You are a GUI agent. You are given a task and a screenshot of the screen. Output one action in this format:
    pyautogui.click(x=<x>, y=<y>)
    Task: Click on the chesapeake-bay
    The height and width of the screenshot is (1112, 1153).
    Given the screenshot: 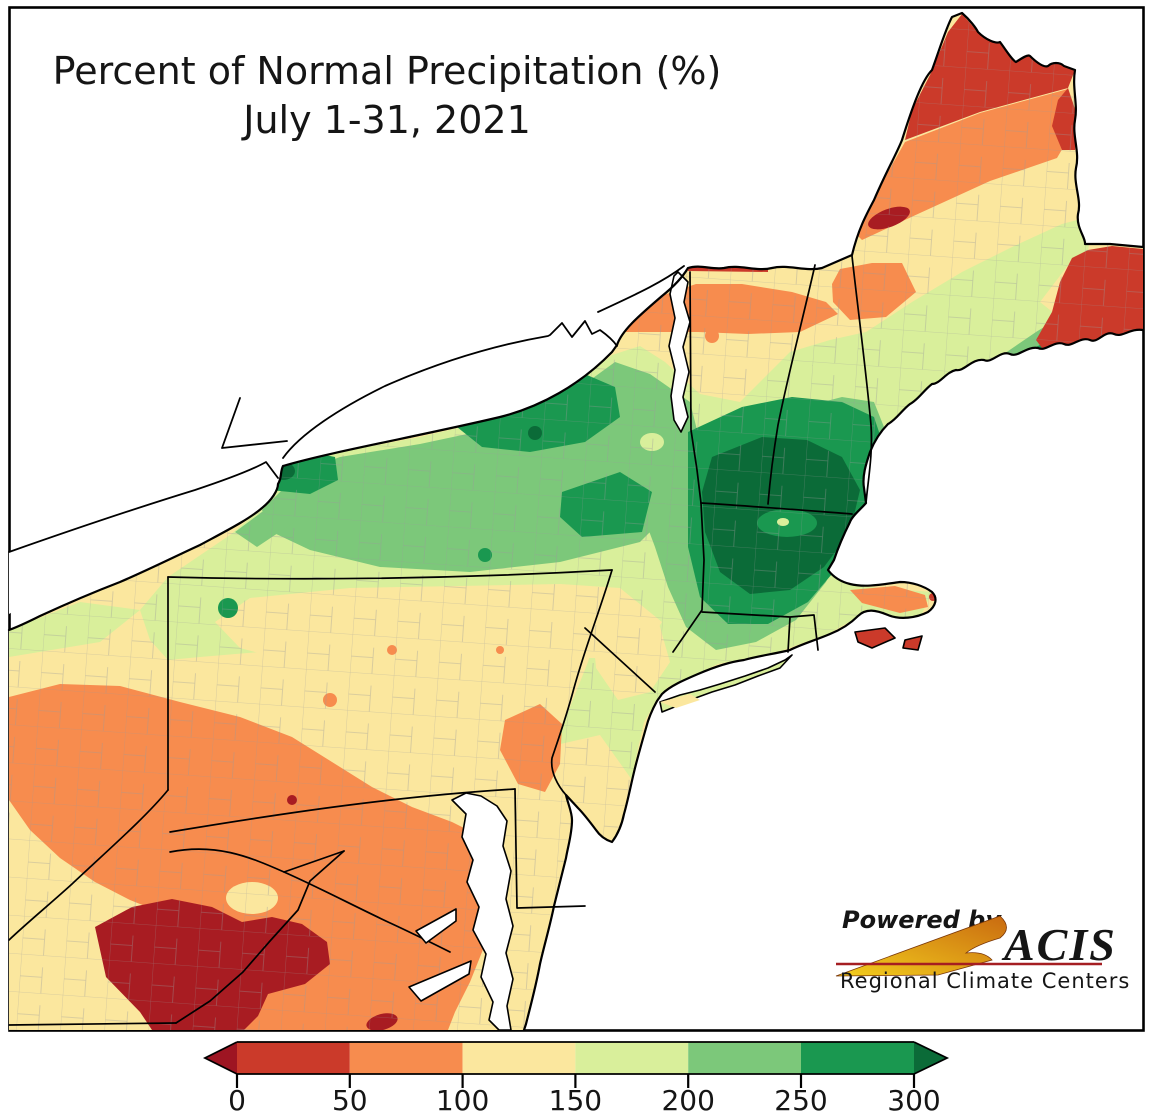 What is the action you would take?
    pyautogui.click(x=482, y=911)
    